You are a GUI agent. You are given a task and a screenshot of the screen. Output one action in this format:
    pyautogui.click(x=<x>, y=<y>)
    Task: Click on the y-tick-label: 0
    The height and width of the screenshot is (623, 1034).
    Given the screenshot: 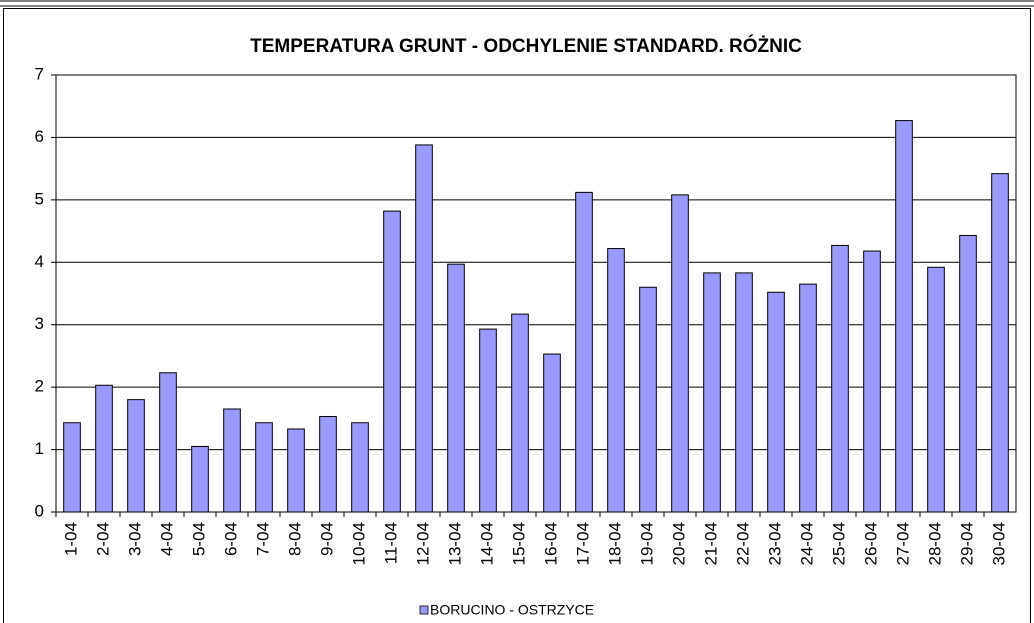 What is the action you would take?
    pyautogui.click(x=39, y=510)
    